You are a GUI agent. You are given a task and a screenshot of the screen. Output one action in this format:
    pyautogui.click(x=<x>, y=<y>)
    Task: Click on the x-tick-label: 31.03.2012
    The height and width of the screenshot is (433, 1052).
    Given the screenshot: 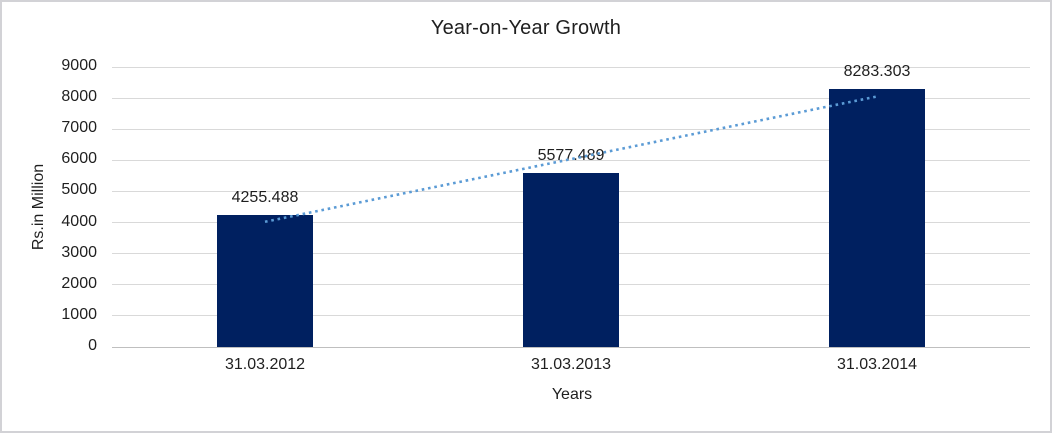 What is the action you would take?
    pyautogui.click(x=265, y=364)
    